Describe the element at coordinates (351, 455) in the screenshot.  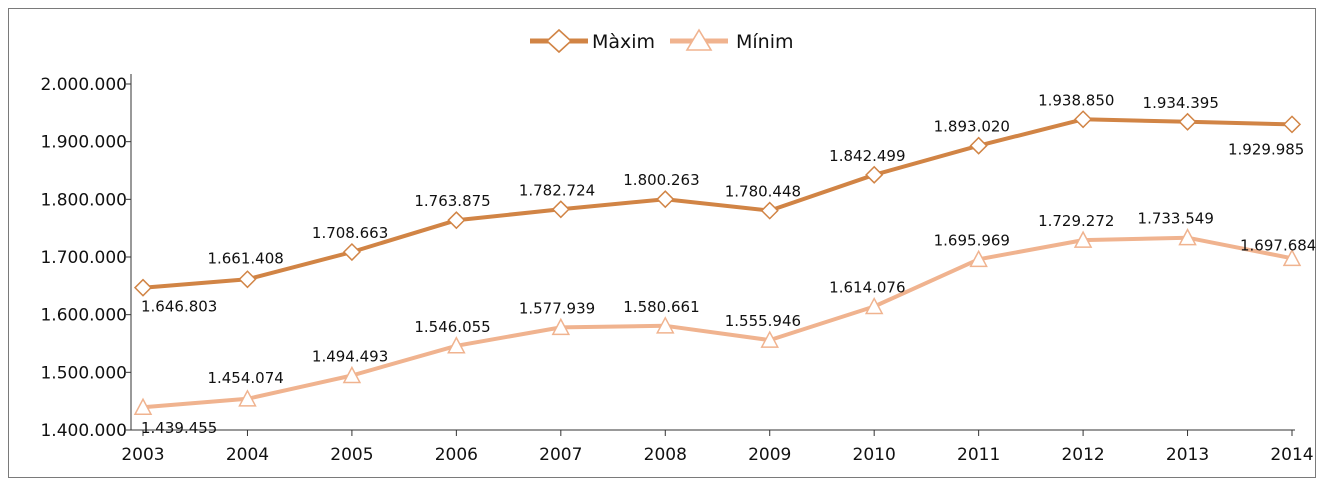
I see `x-tick-label: 2005` at that location.